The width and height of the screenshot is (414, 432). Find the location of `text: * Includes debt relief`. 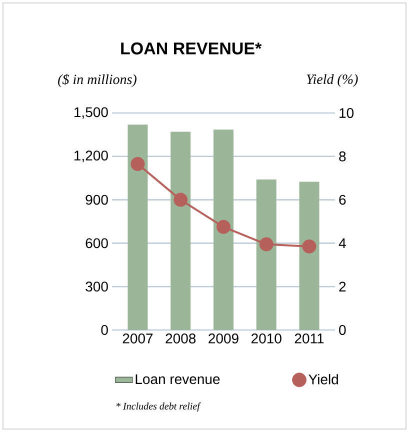

text: * Includes debt relief is located at coordinates (159, 407).